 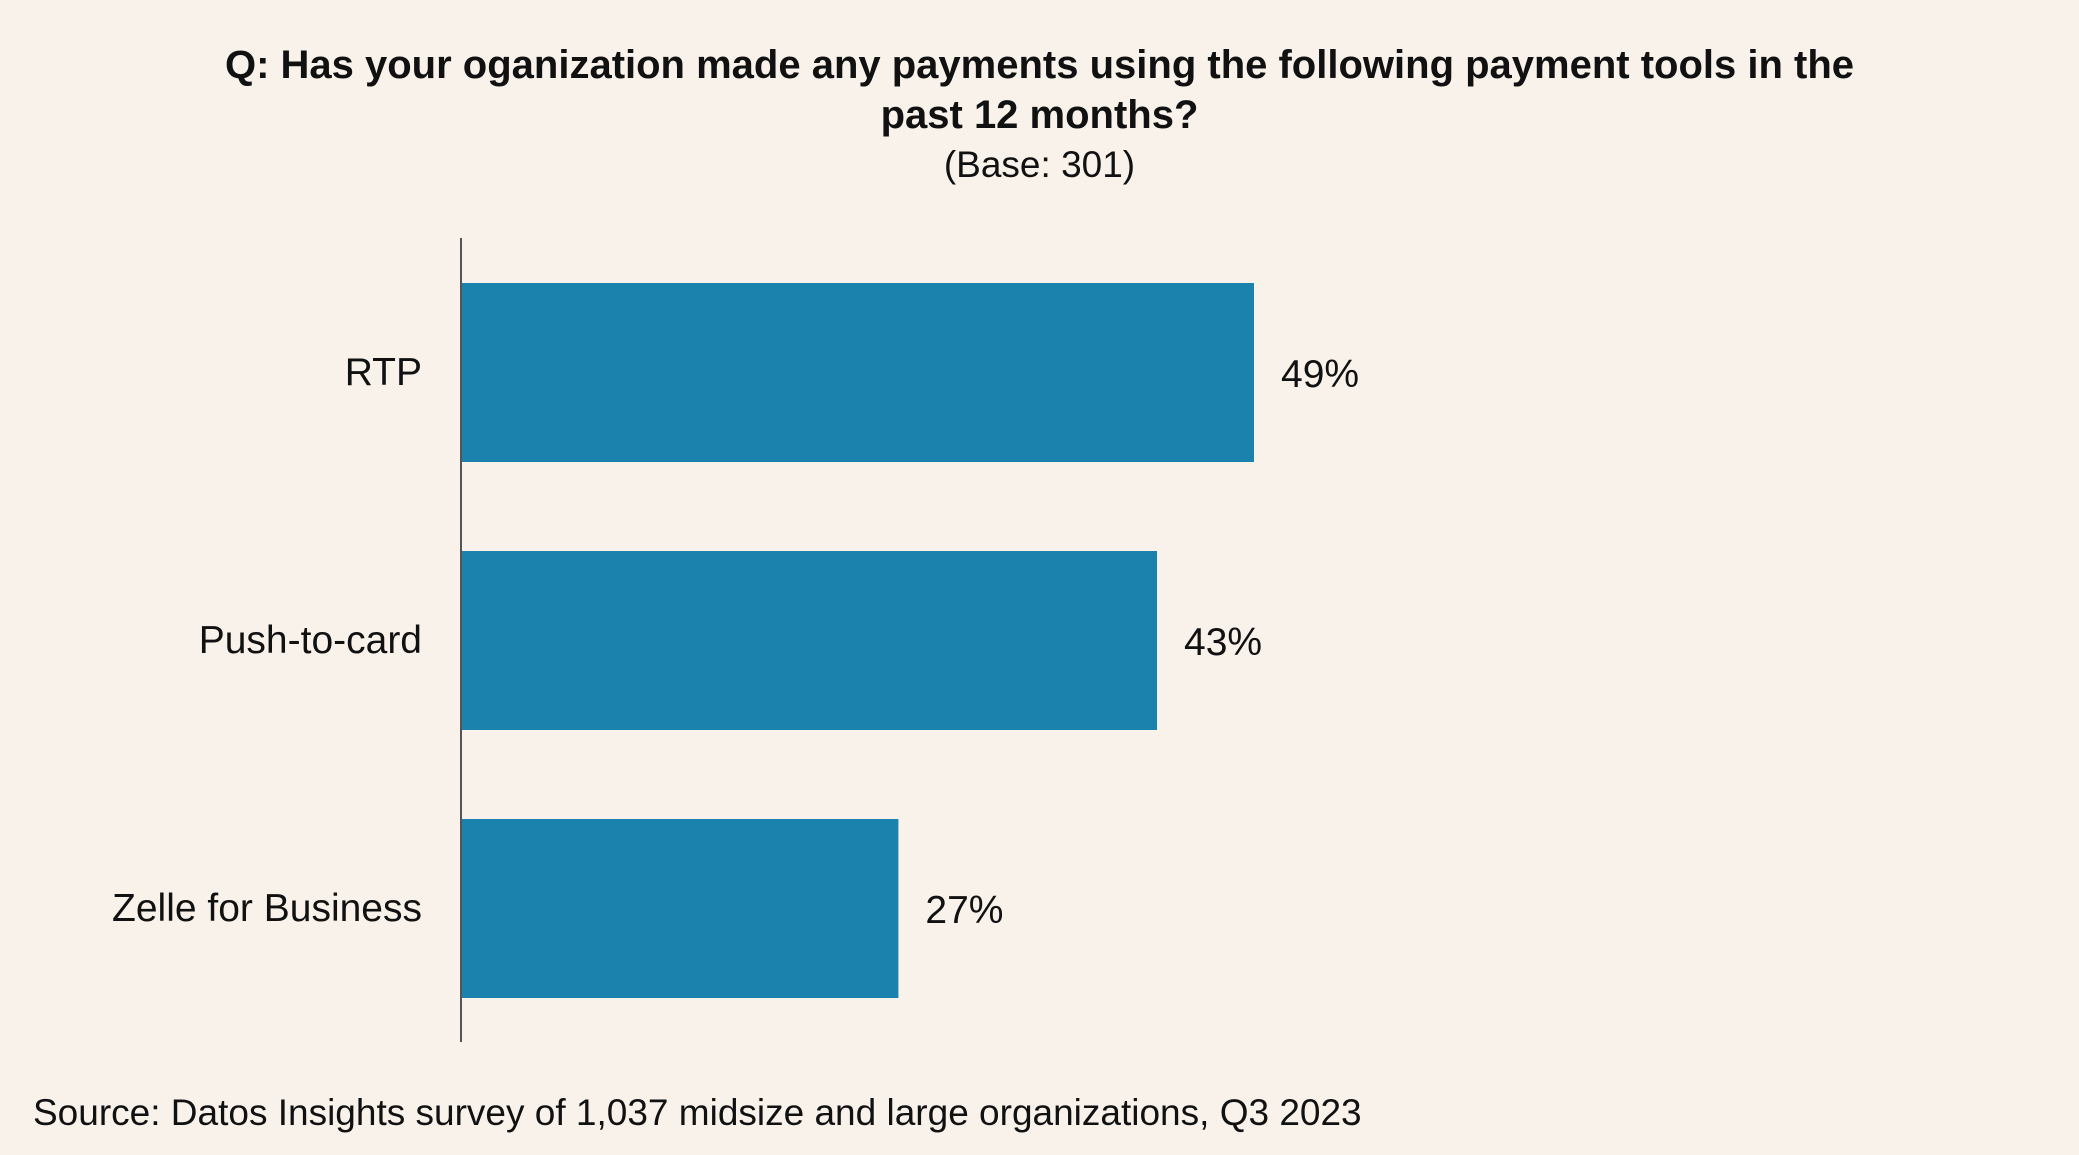 I want to click on category-label: RTP, so click(x=383, y=372).